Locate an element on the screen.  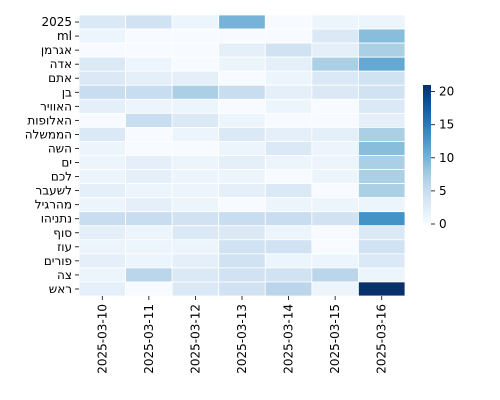
y-tick-label: ml is located at coordinates (64, 36).